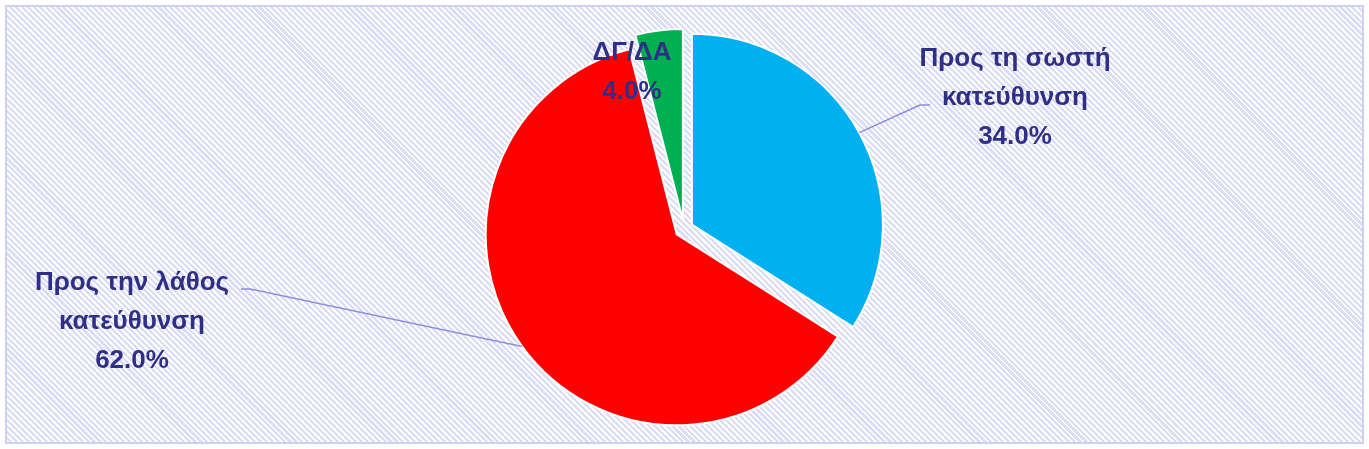 The height and width of the screenshot is (449, 1369). Describe the element at coordinates (132, 300) in the screenshot. I see `slice-label: Προς την λάθος κατεύθυνση` at that location.